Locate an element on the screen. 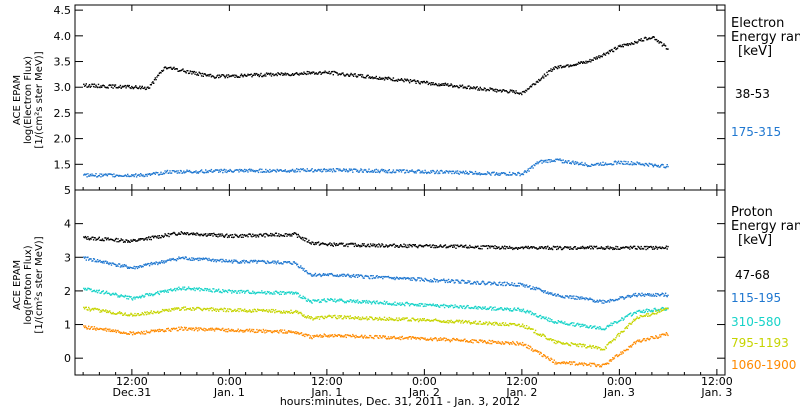  electron-y-tick-label: 3.0 is located at coordinates (63, 87).